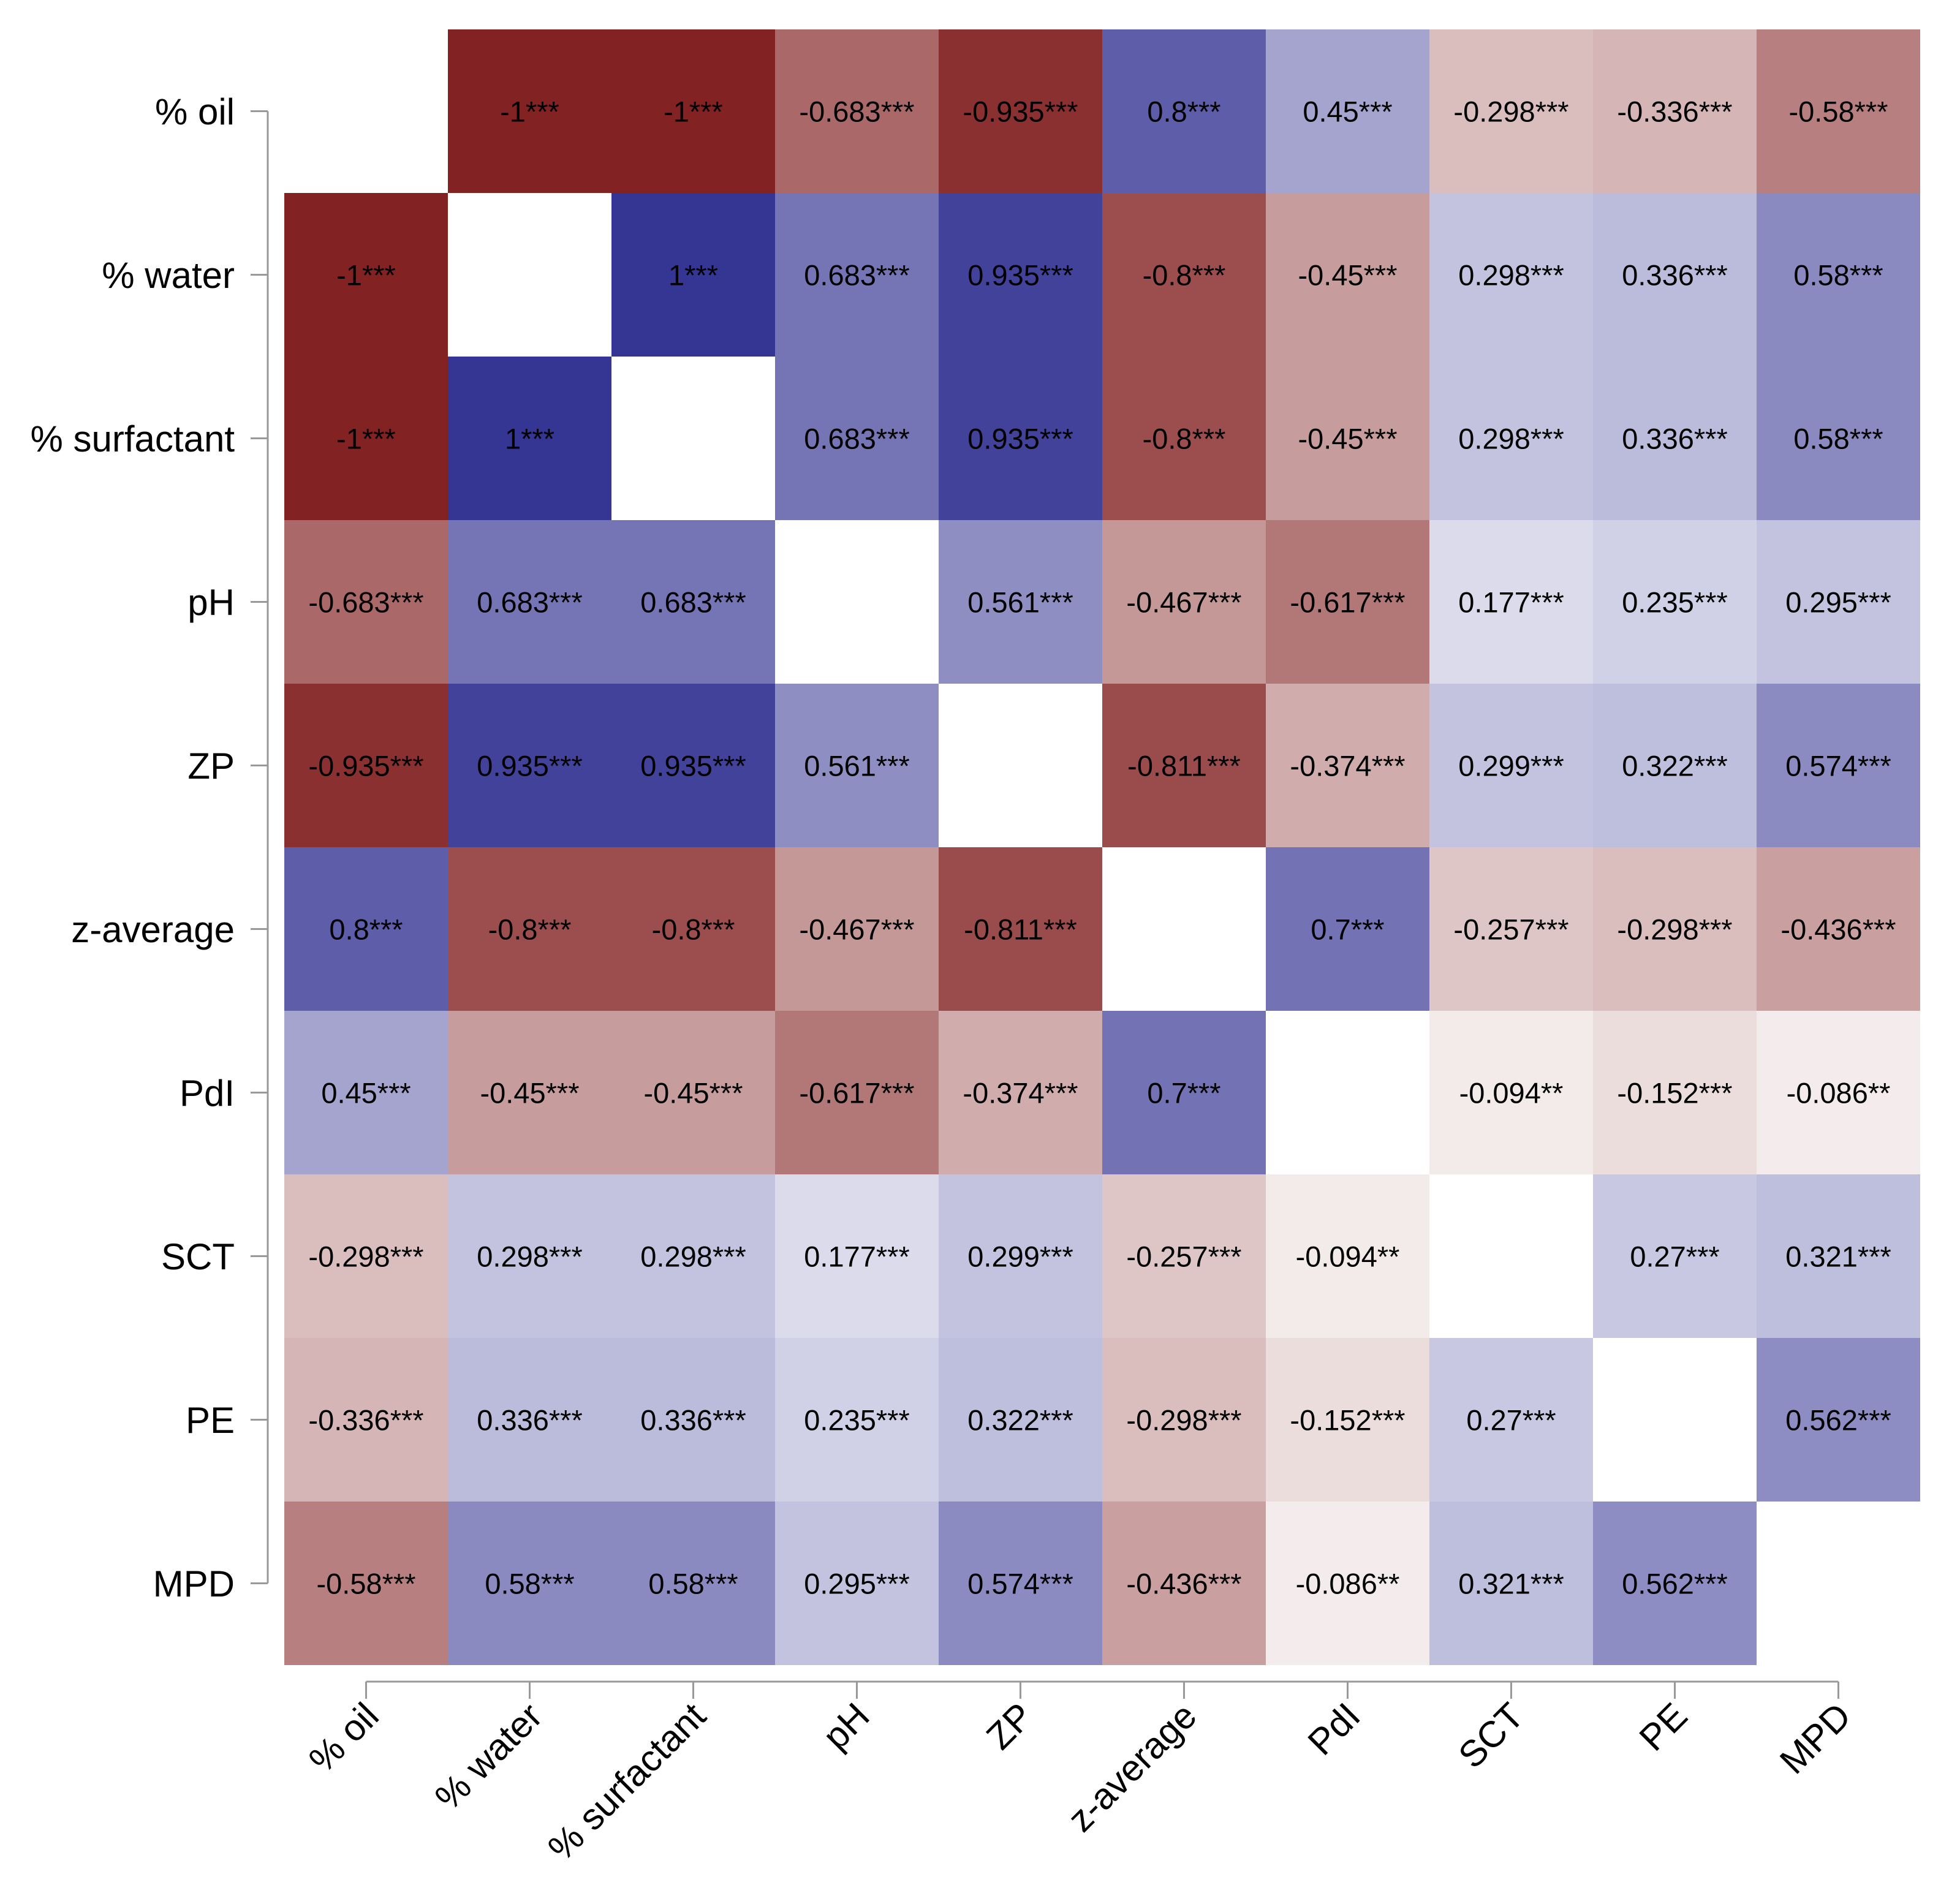 This screenshot has width=1960, height=1904. What do you see at coordinates (1675, 275) in the screenshot?
I see `heatmap-cell-pct-water-pe` at bounding box center [1675, 275].